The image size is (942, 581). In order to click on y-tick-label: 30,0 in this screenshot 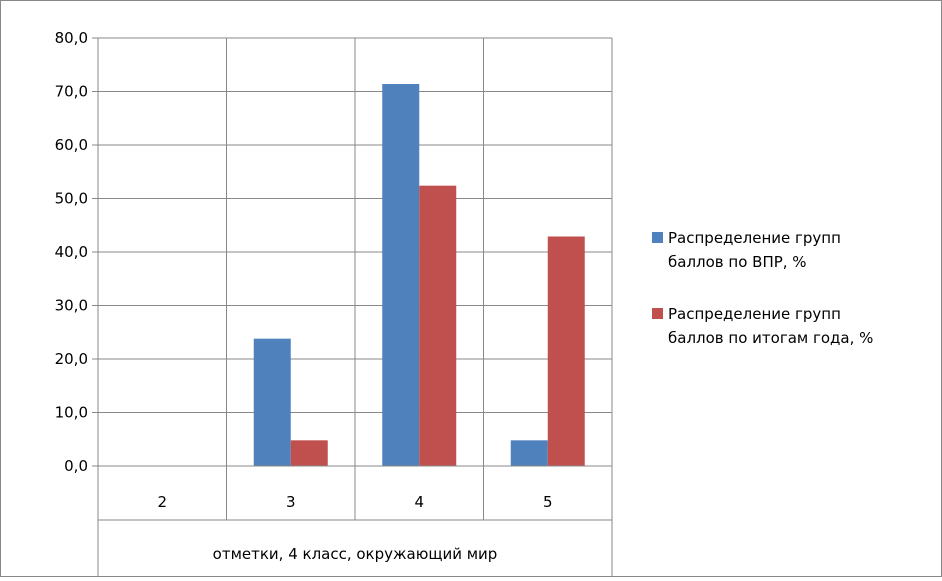, I will do `click(71, 306)`.